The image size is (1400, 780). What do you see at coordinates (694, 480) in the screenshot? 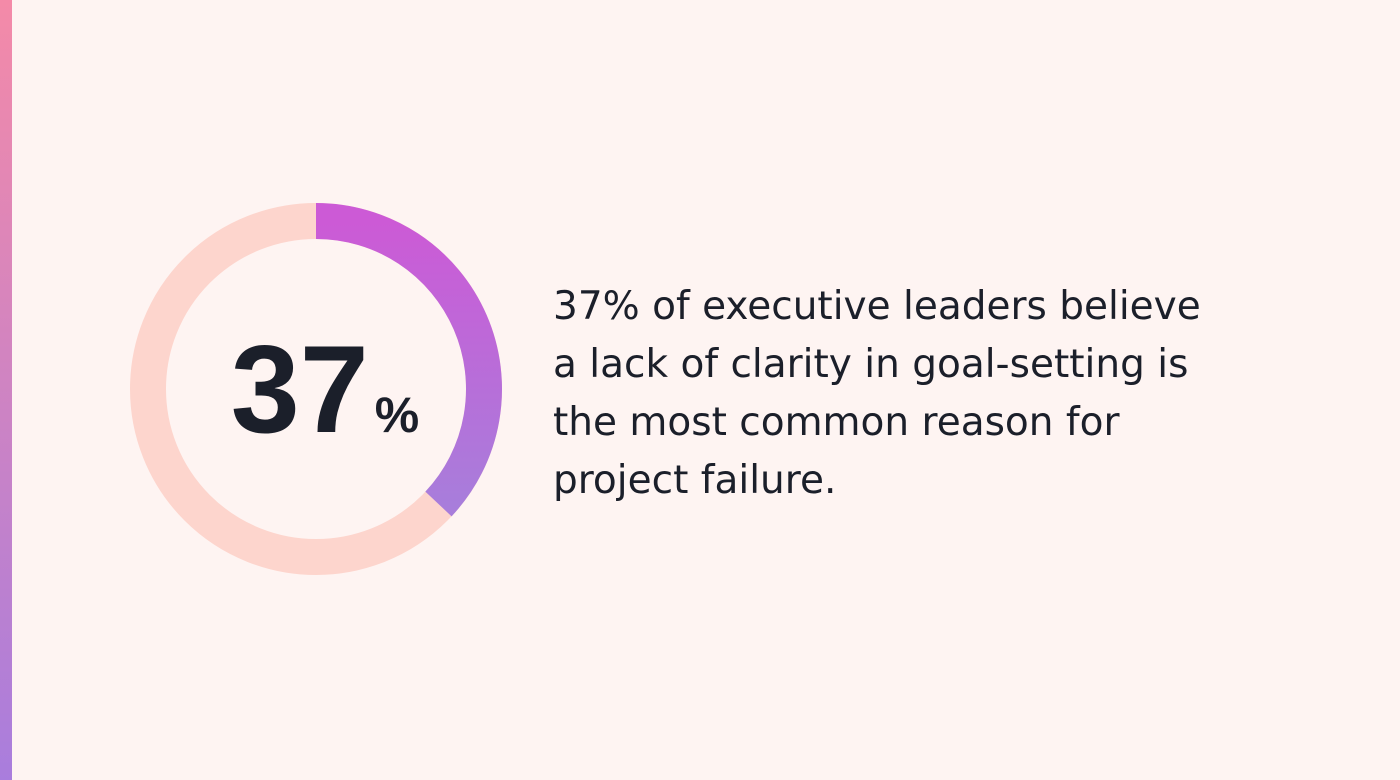
I see `caption-line: project failure.` at bounding box center [694, 480].